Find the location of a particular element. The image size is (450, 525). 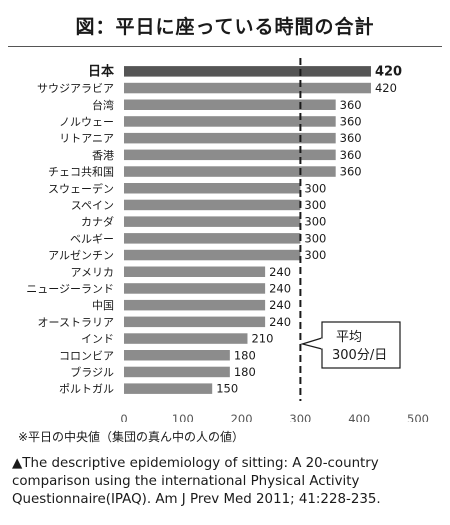

title-divider is located at coordinates (225, 46).